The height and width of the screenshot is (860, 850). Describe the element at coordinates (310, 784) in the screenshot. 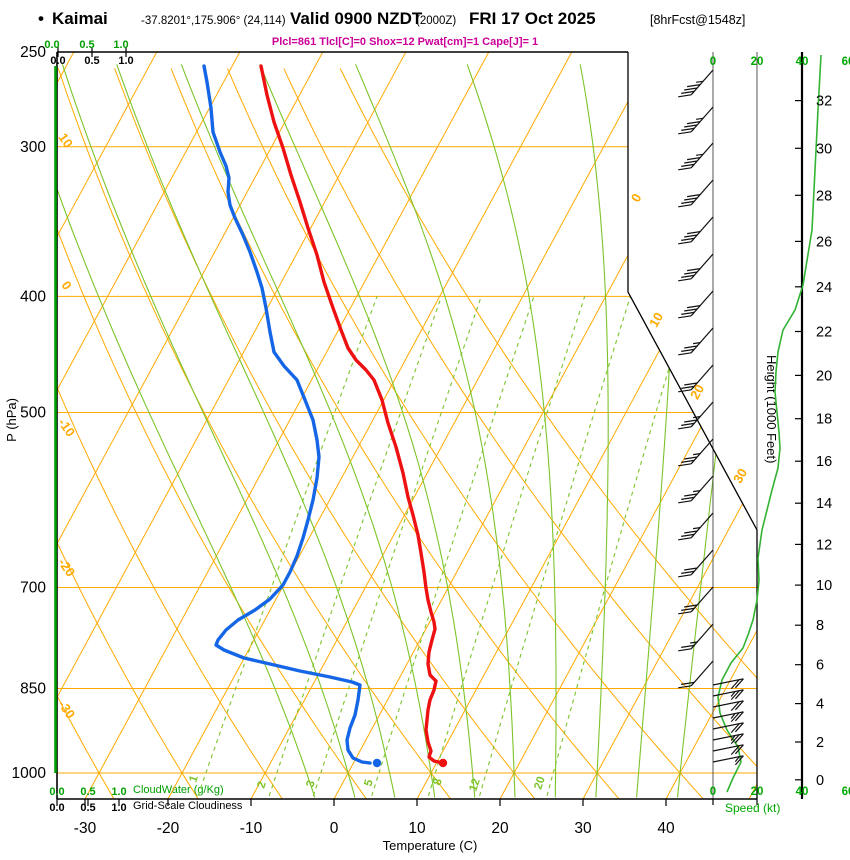

I see `mixing-ratio-label: 3` at that location.